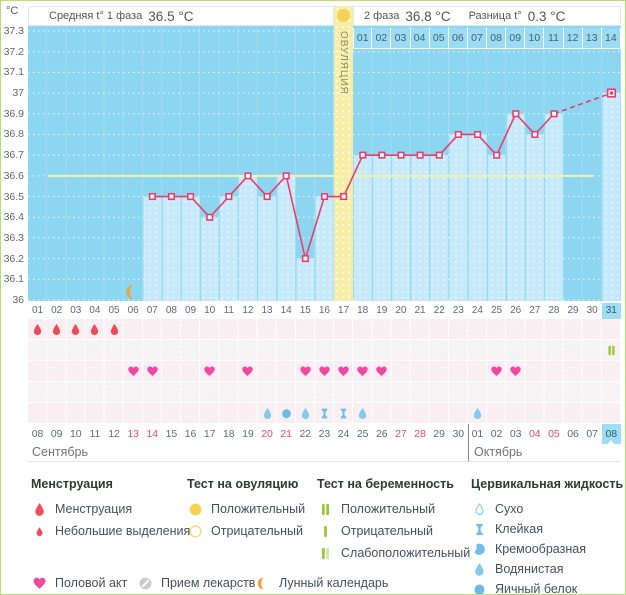  Describe the element at coordinates (534, 434) in the screenshot. I see `date-cell: 04` at that location.